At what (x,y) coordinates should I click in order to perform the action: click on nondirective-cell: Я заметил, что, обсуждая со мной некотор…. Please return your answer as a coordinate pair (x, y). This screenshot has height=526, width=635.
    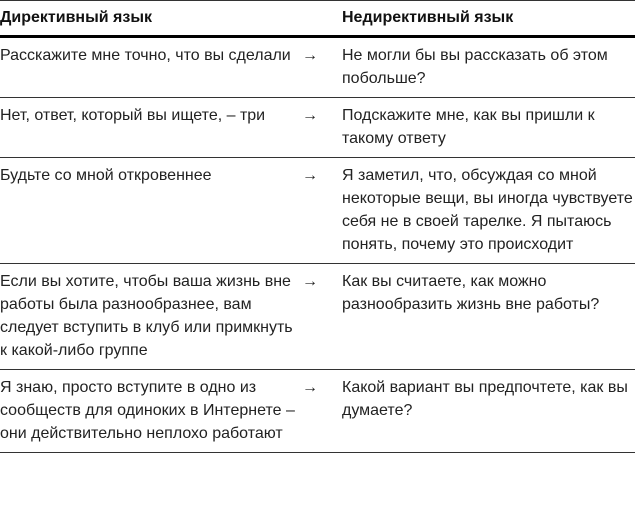
    Looking at the image, I should click on (488, 210).